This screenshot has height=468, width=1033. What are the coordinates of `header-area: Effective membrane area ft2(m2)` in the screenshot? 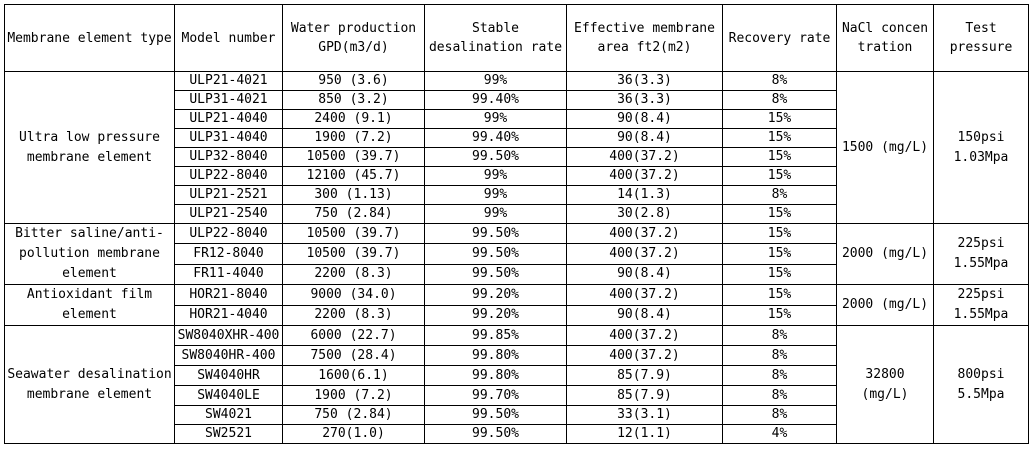 It's located at (644, 38).